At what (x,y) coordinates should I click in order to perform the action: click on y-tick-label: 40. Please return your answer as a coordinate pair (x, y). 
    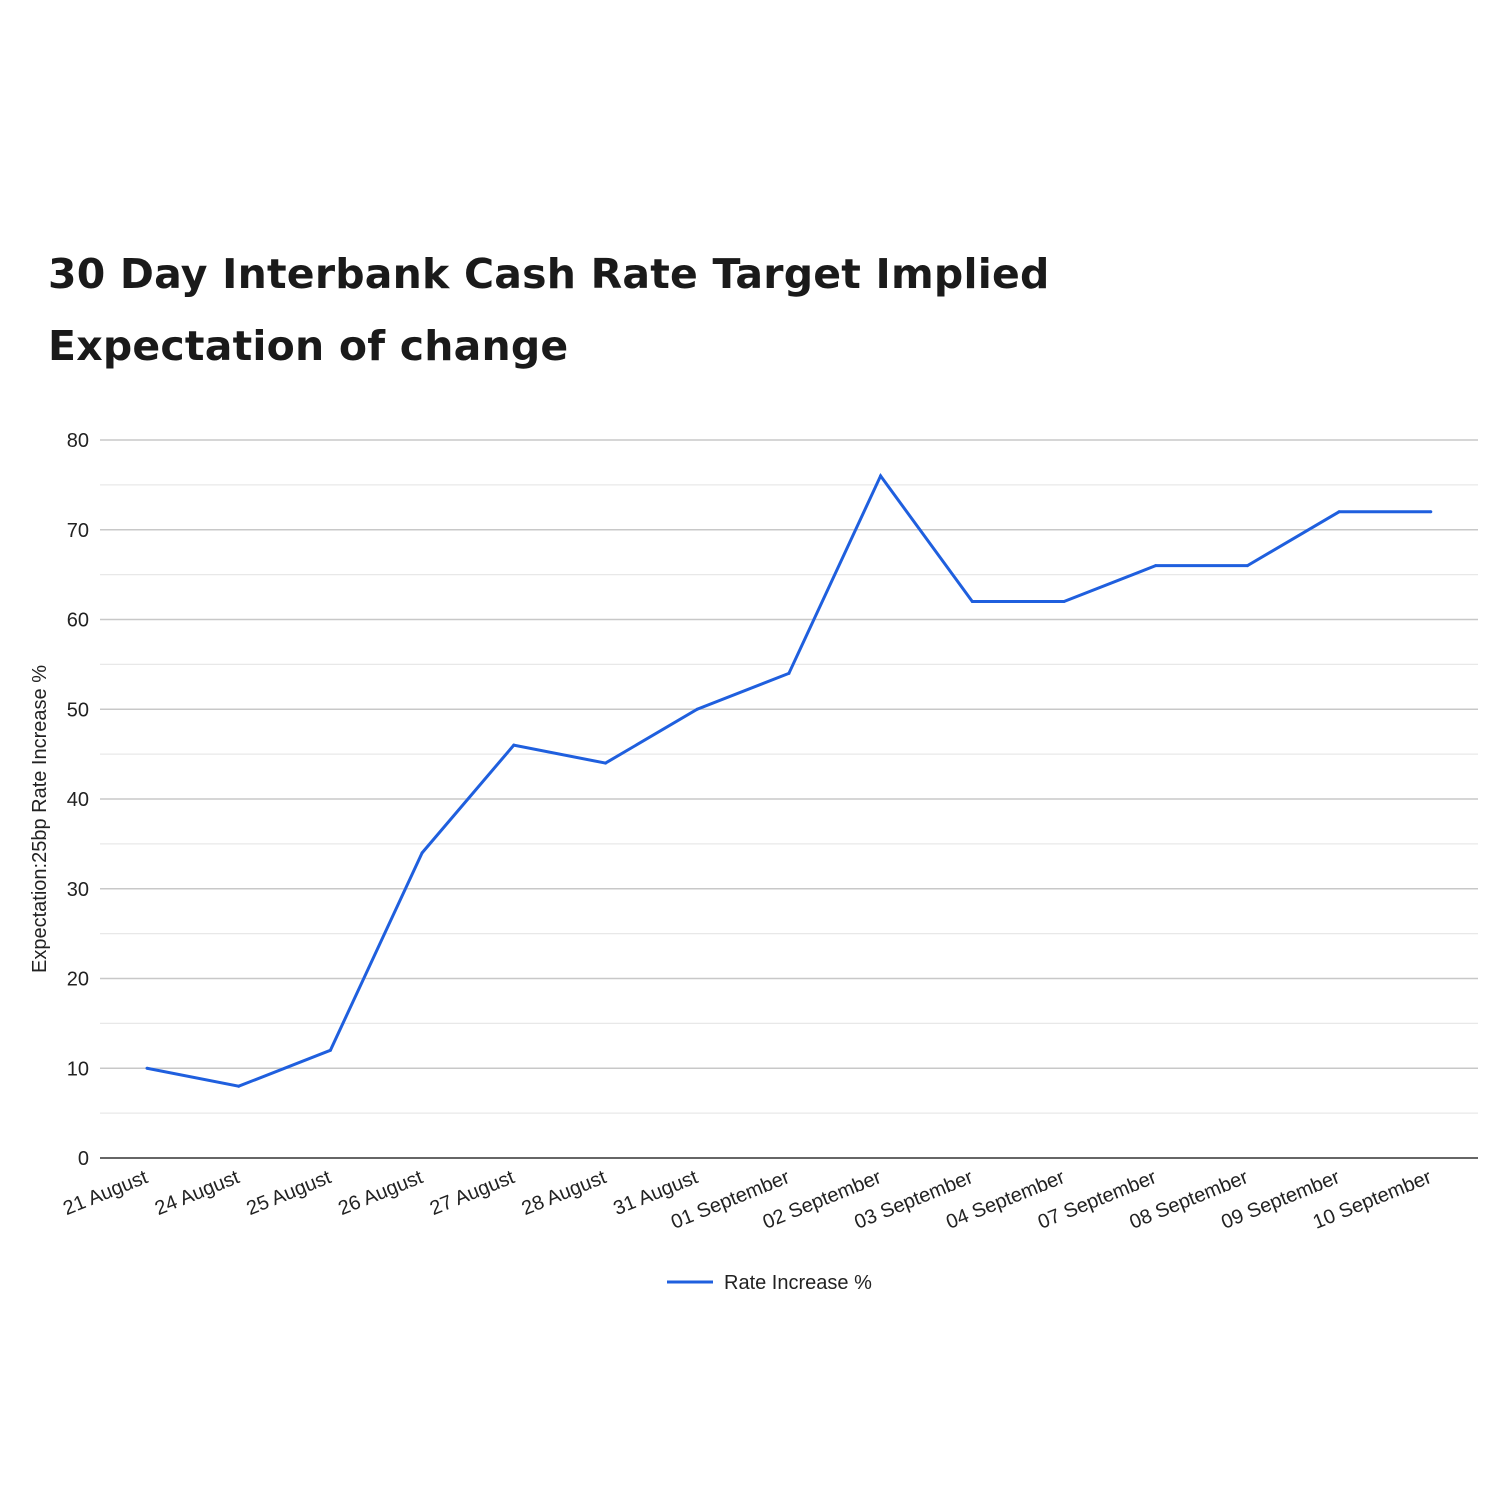
    Looking at the image, I should click on (78, 800).